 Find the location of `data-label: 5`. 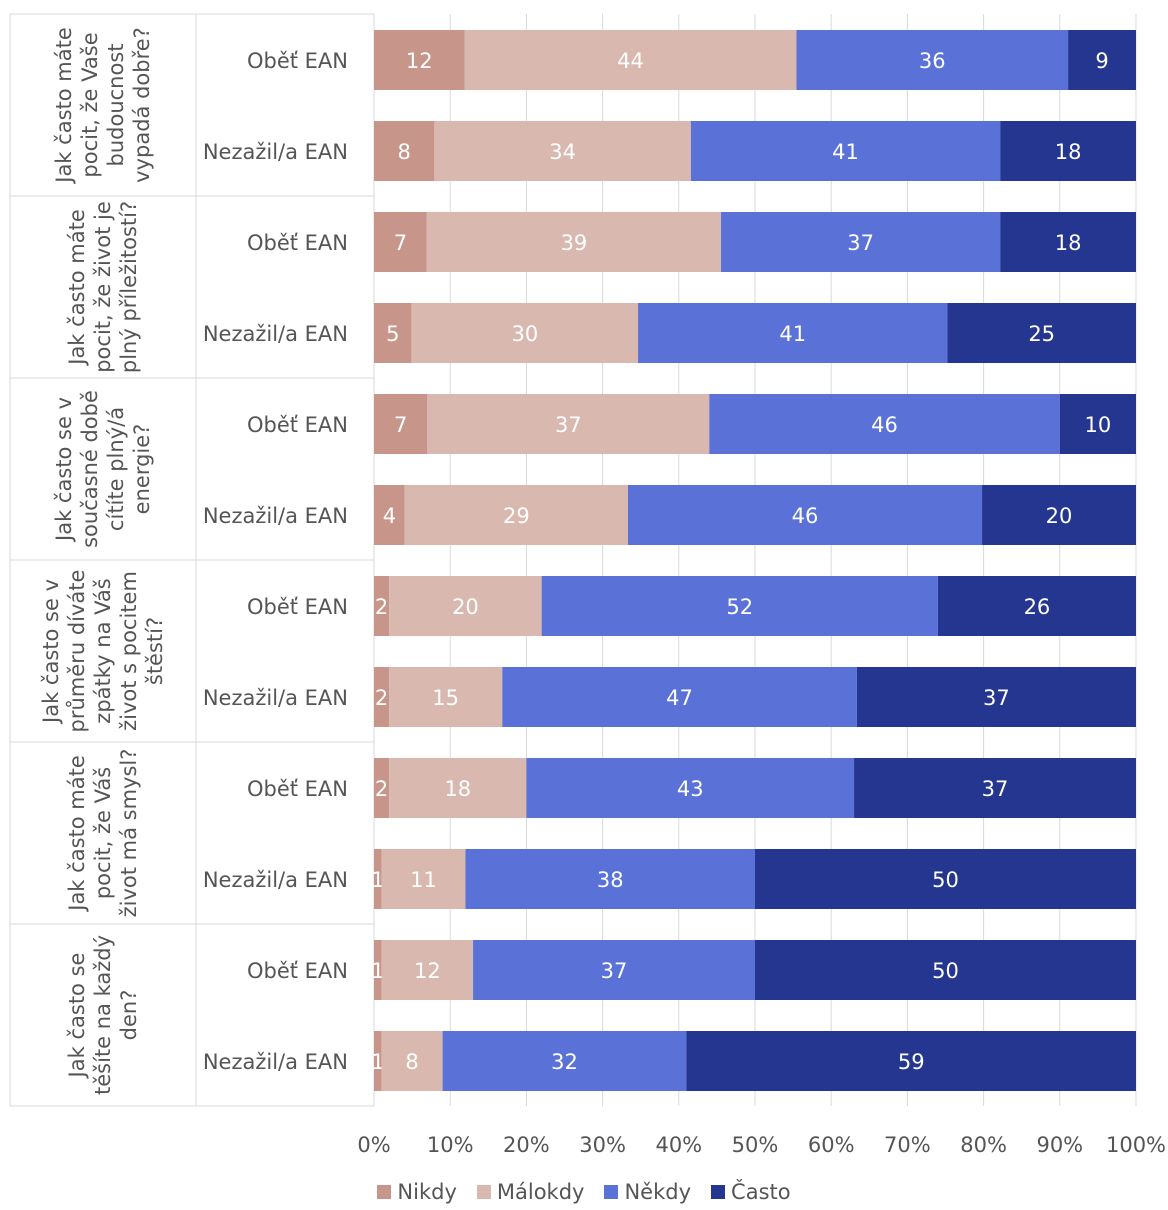

data-label: 5 is located at coordinates (392, 334).